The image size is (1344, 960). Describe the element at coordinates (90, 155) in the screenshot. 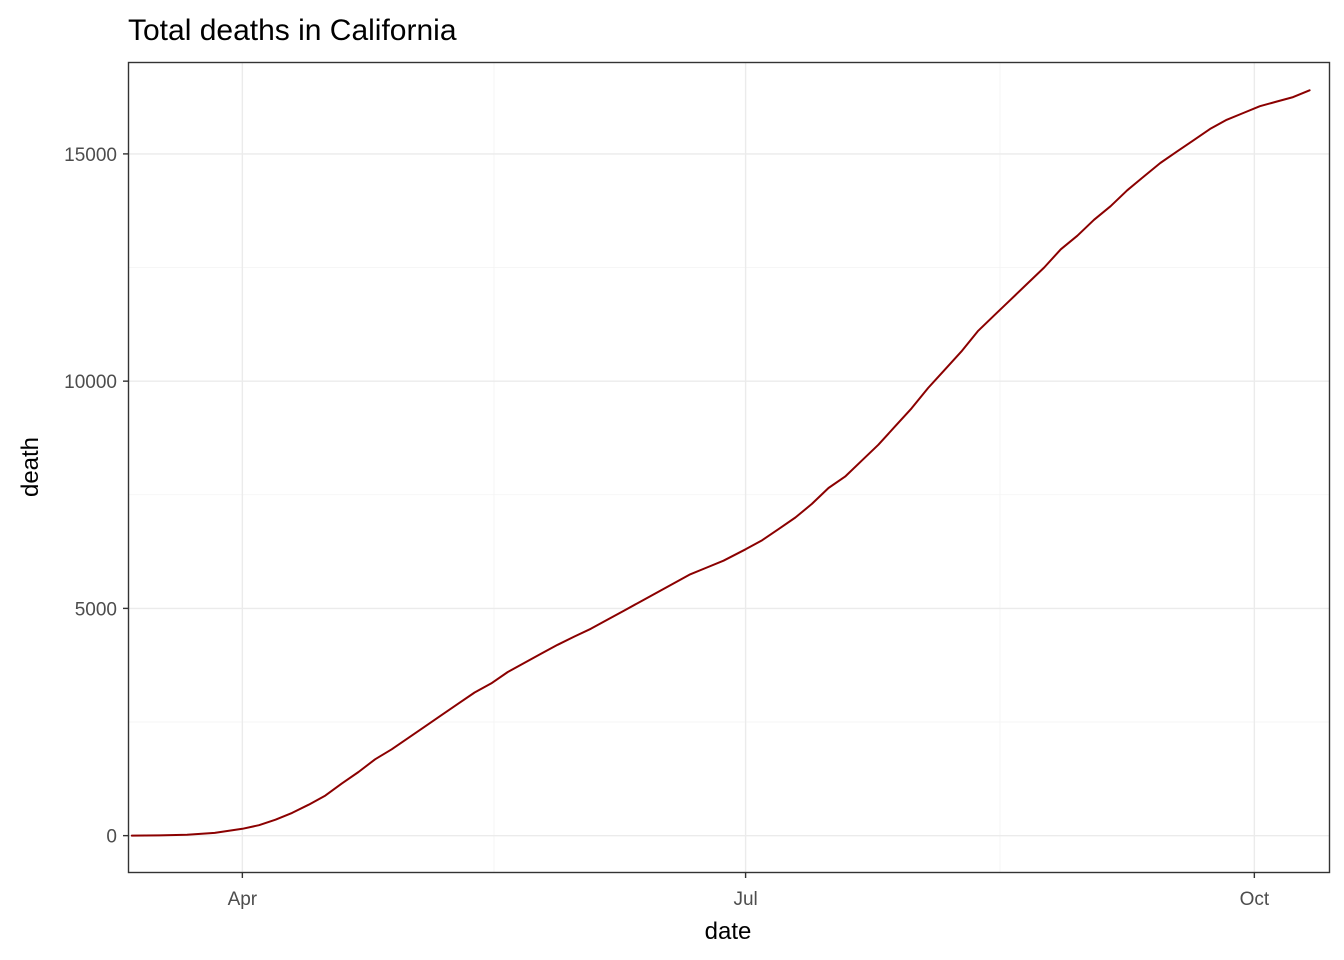

I see `y-tick-label-3: 15000` at that location.